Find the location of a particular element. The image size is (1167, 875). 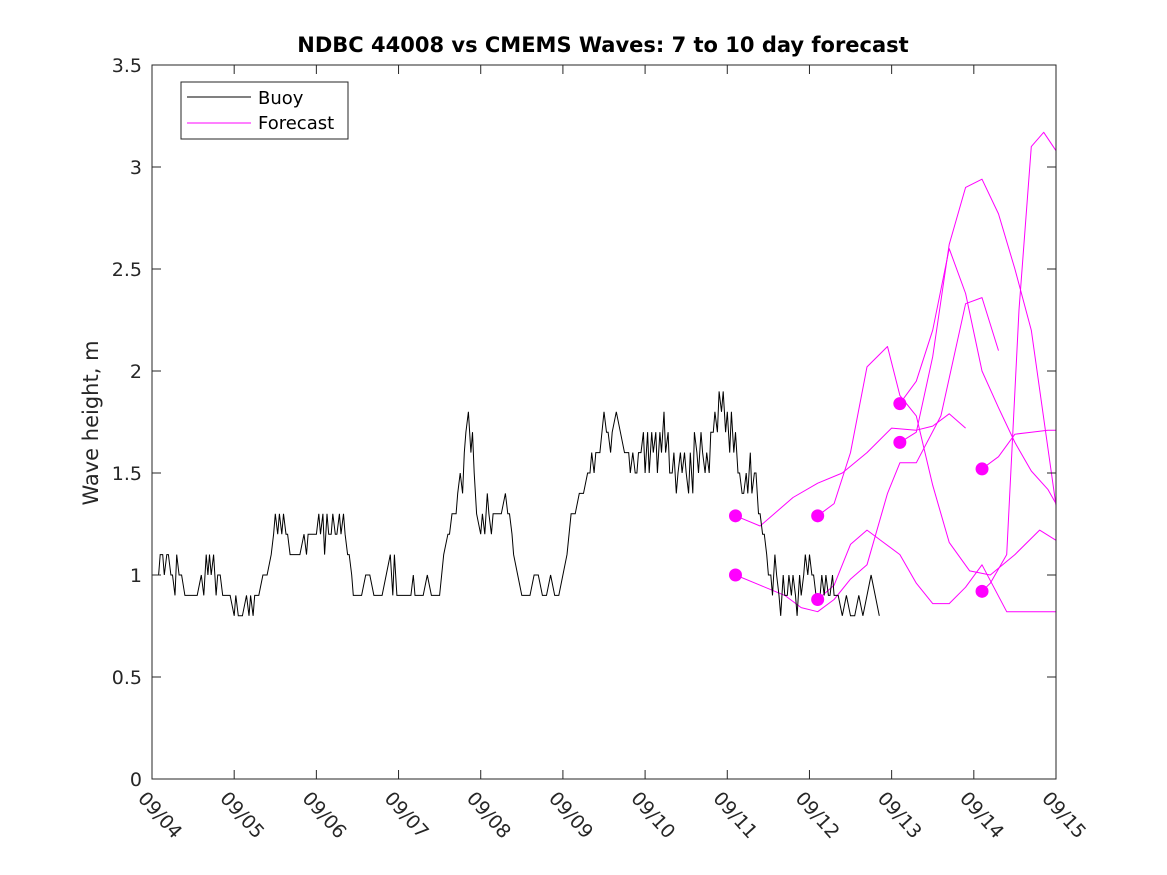

y-tick-label: 1.5 is located at coordinates (127, 474).